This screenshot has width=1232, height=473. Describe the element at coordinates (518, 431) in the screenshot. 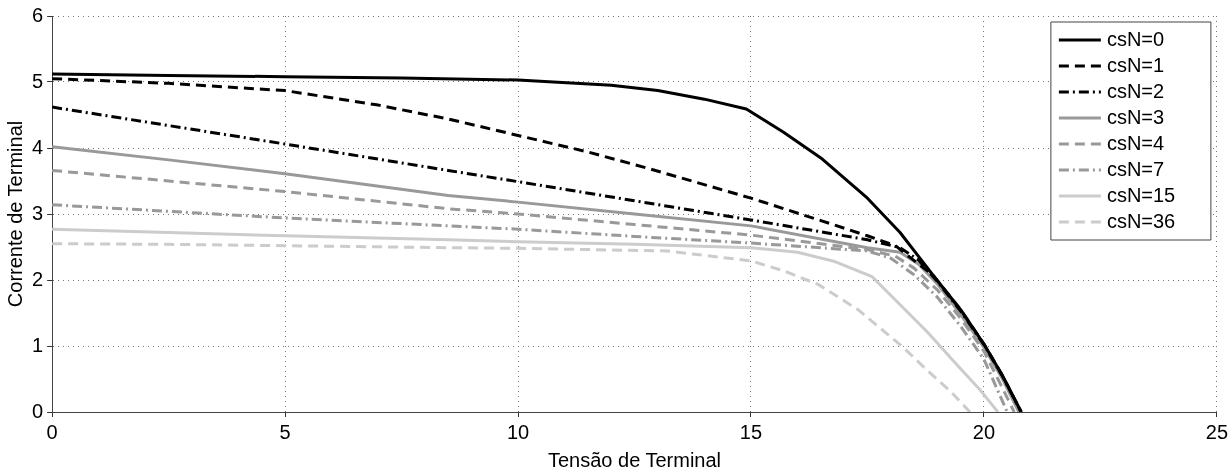

I see `x-tick-label: 10` at that location.